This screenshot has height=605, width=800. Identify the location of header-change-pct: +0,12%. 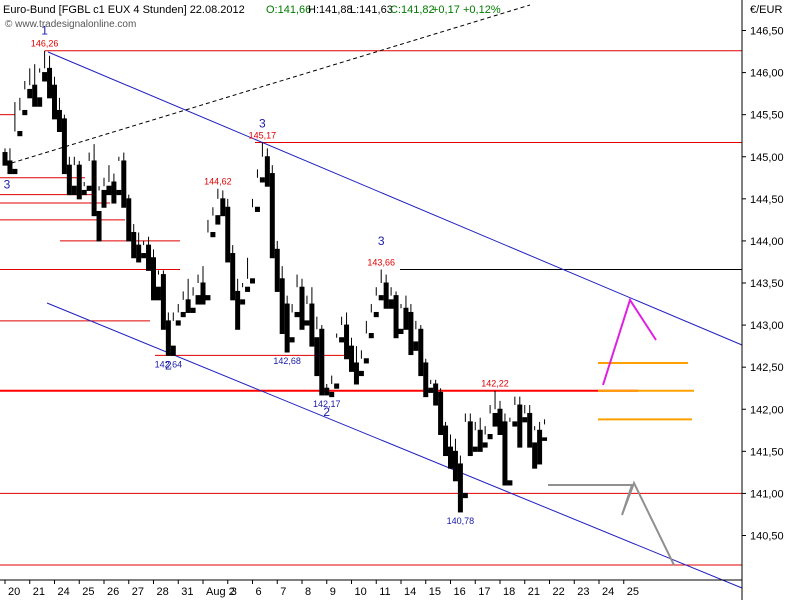
(482, 10).